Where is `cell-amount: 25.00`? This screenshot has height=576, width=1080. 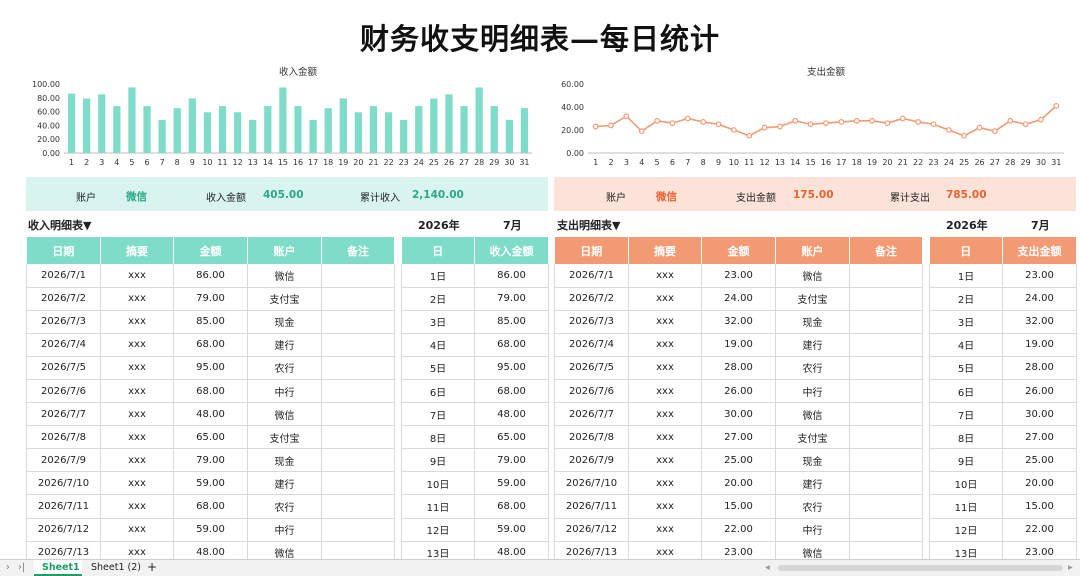 cell-amount: 25.00 is located at coordinates (738, 460).